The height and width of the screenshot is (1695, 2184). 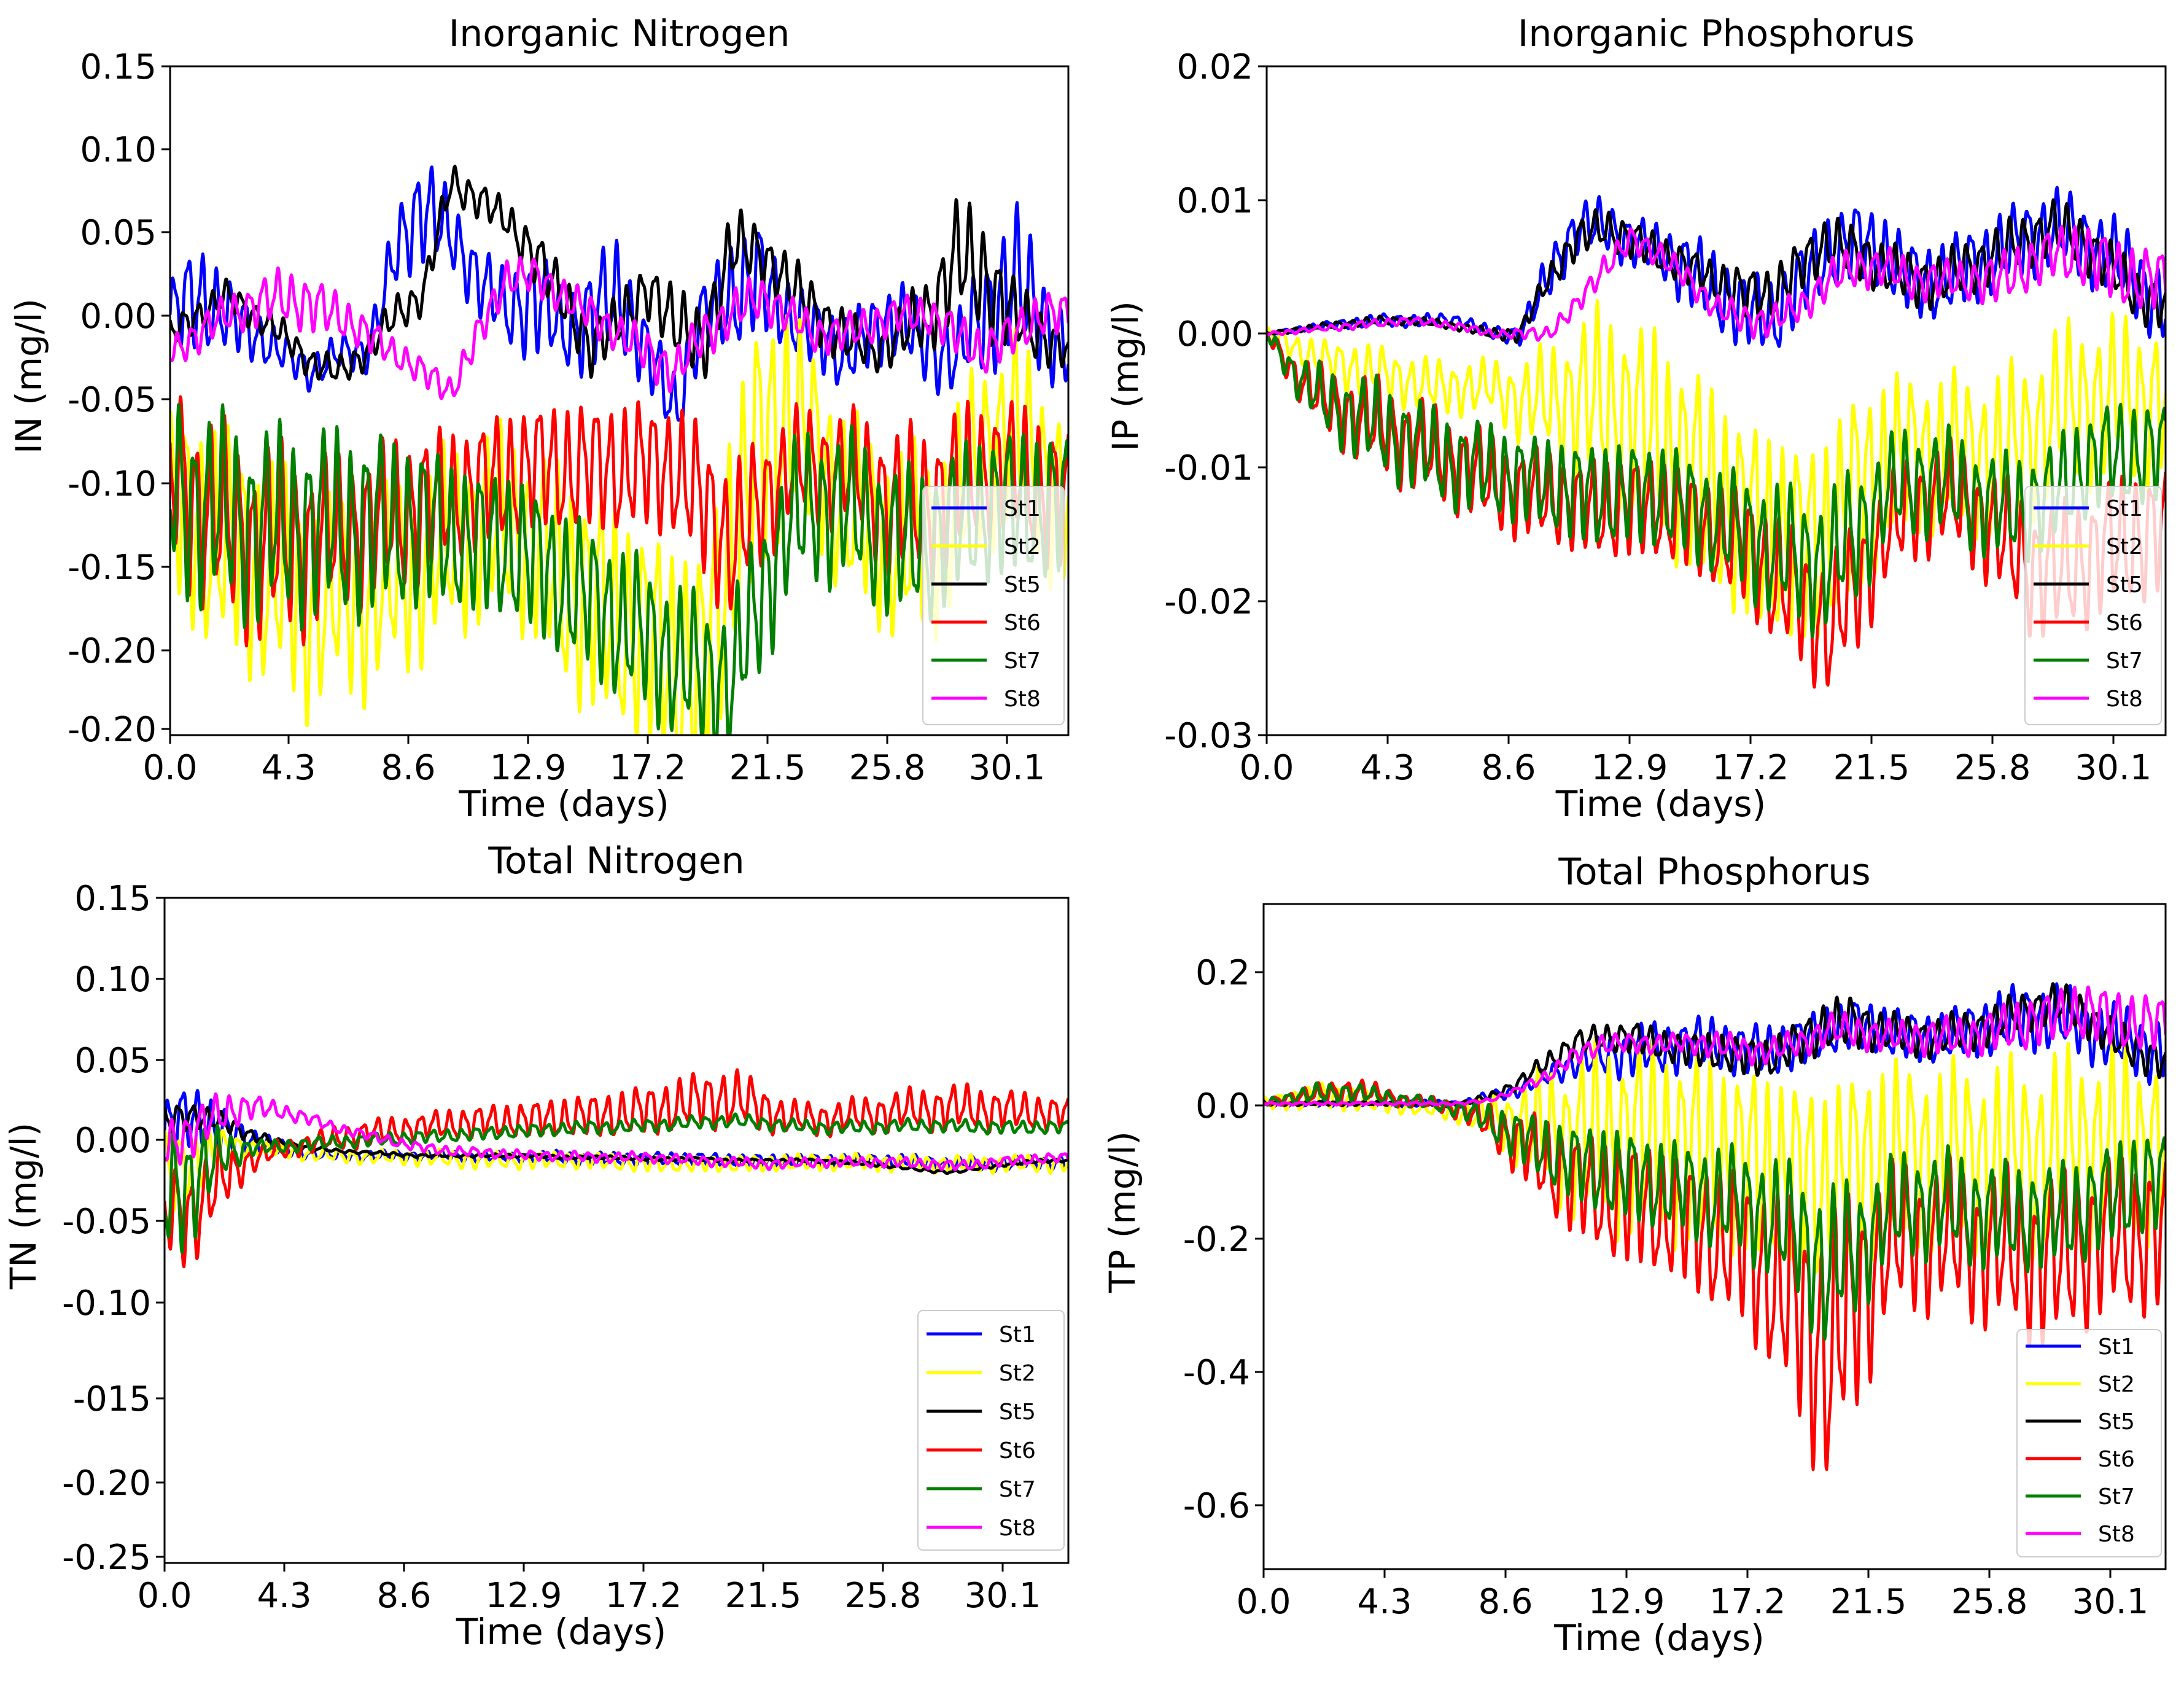 I want to click on y-tick-label: -0.03, so click(x=1208, y=736).